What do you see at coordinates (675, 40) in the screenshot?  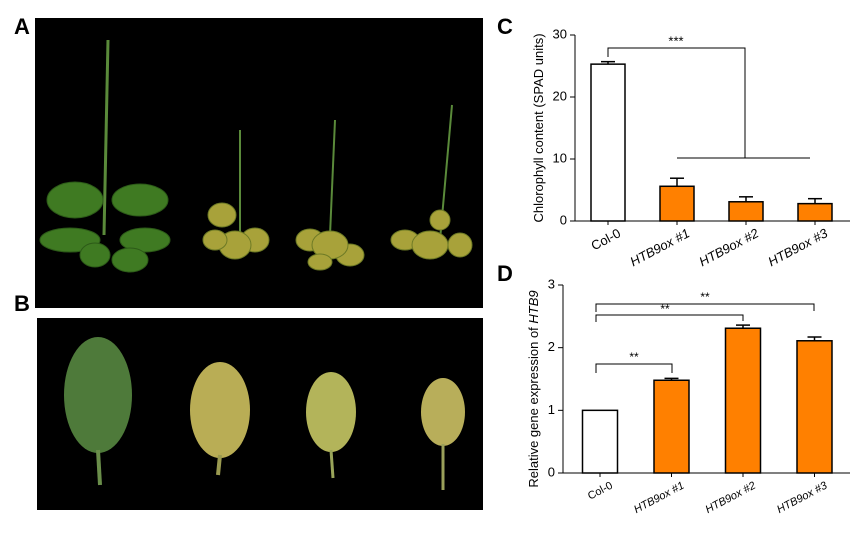 I see `annotation: ***` at bounding box center [675, 40].